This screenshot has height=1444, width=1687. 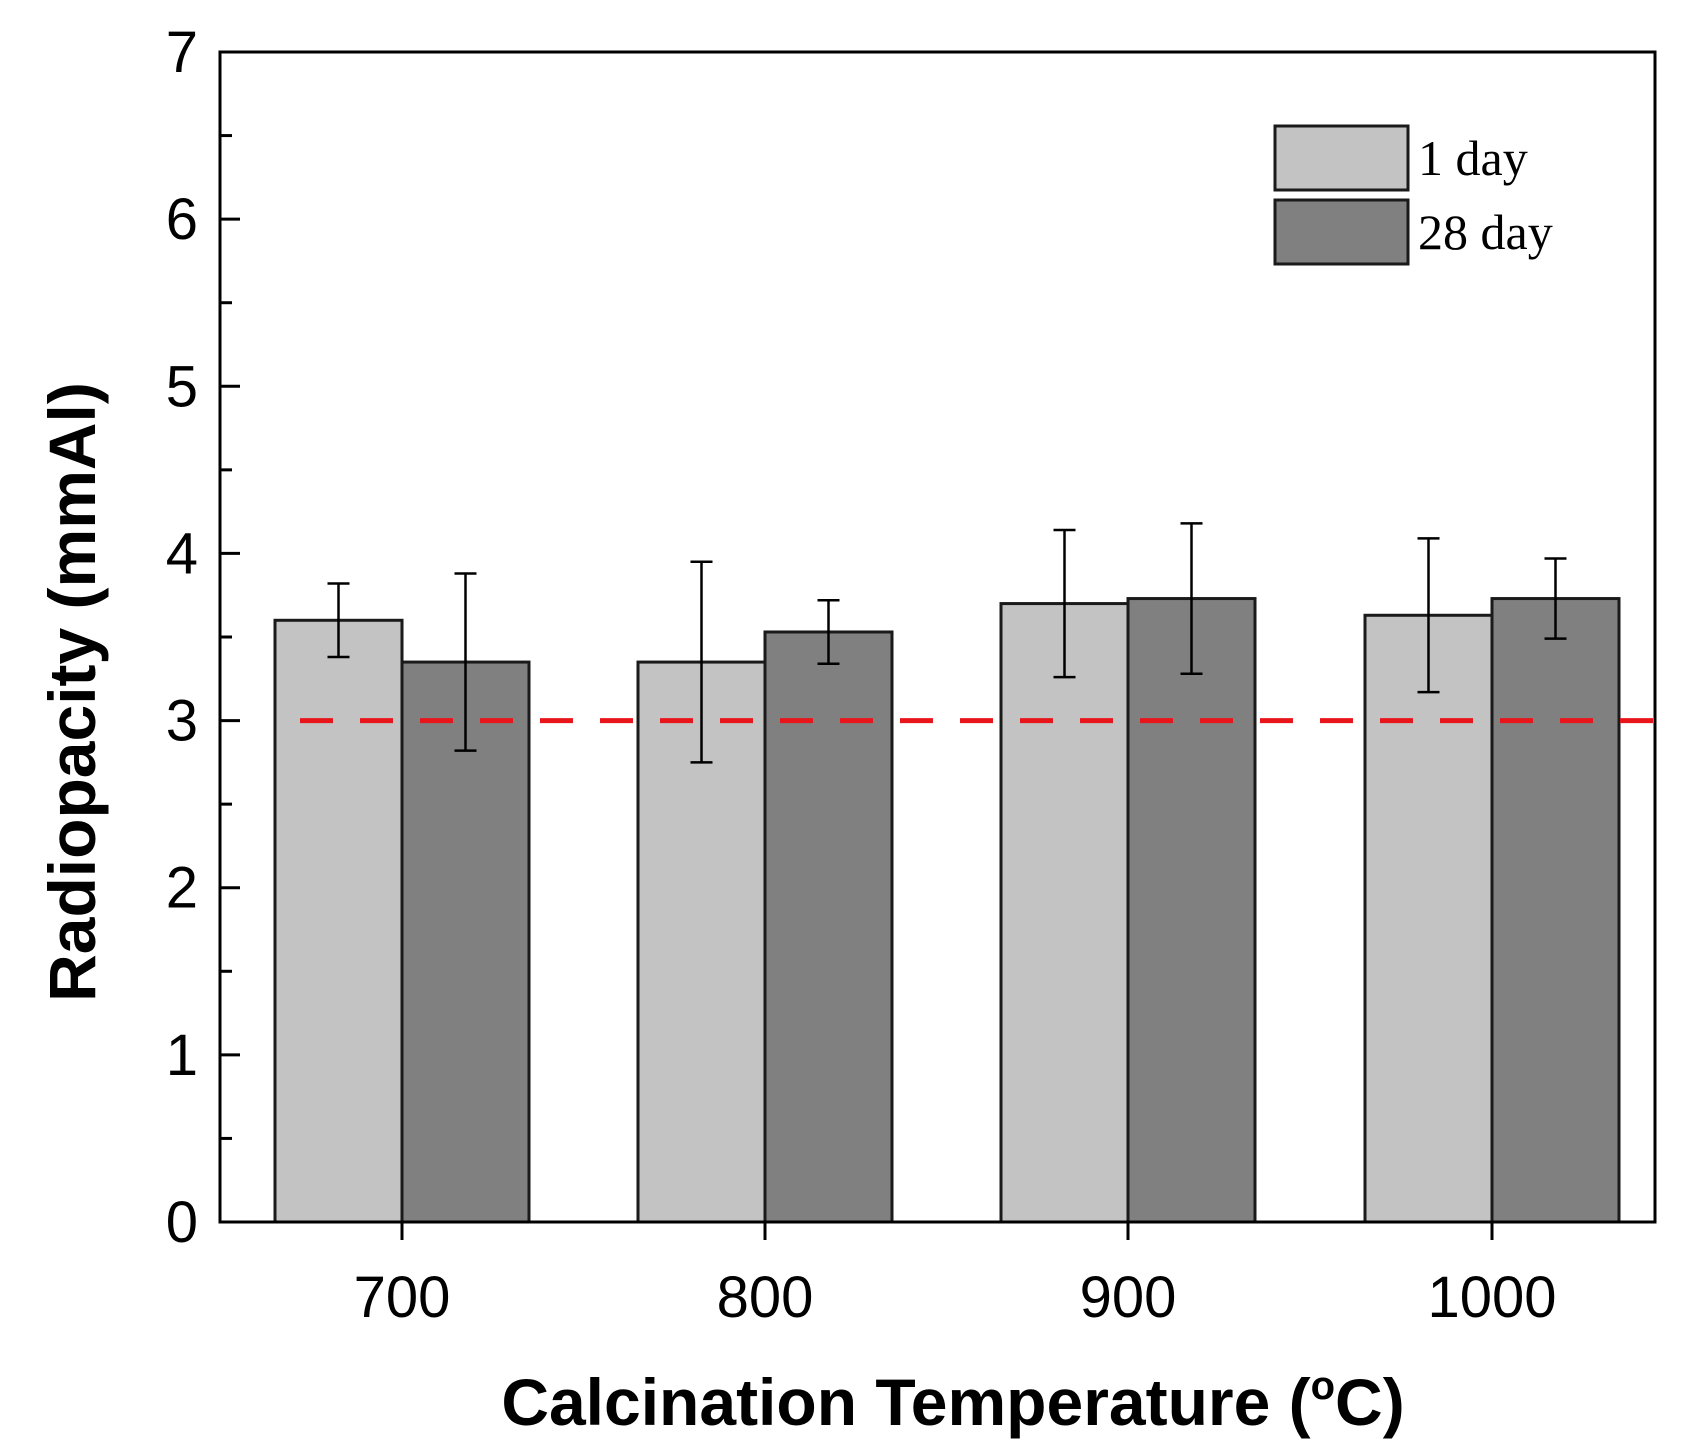 What do you see at coordinates (1485, 232) in the screenshot?
I see `legend-label: 28 day` at bounding box center [1485, 232].